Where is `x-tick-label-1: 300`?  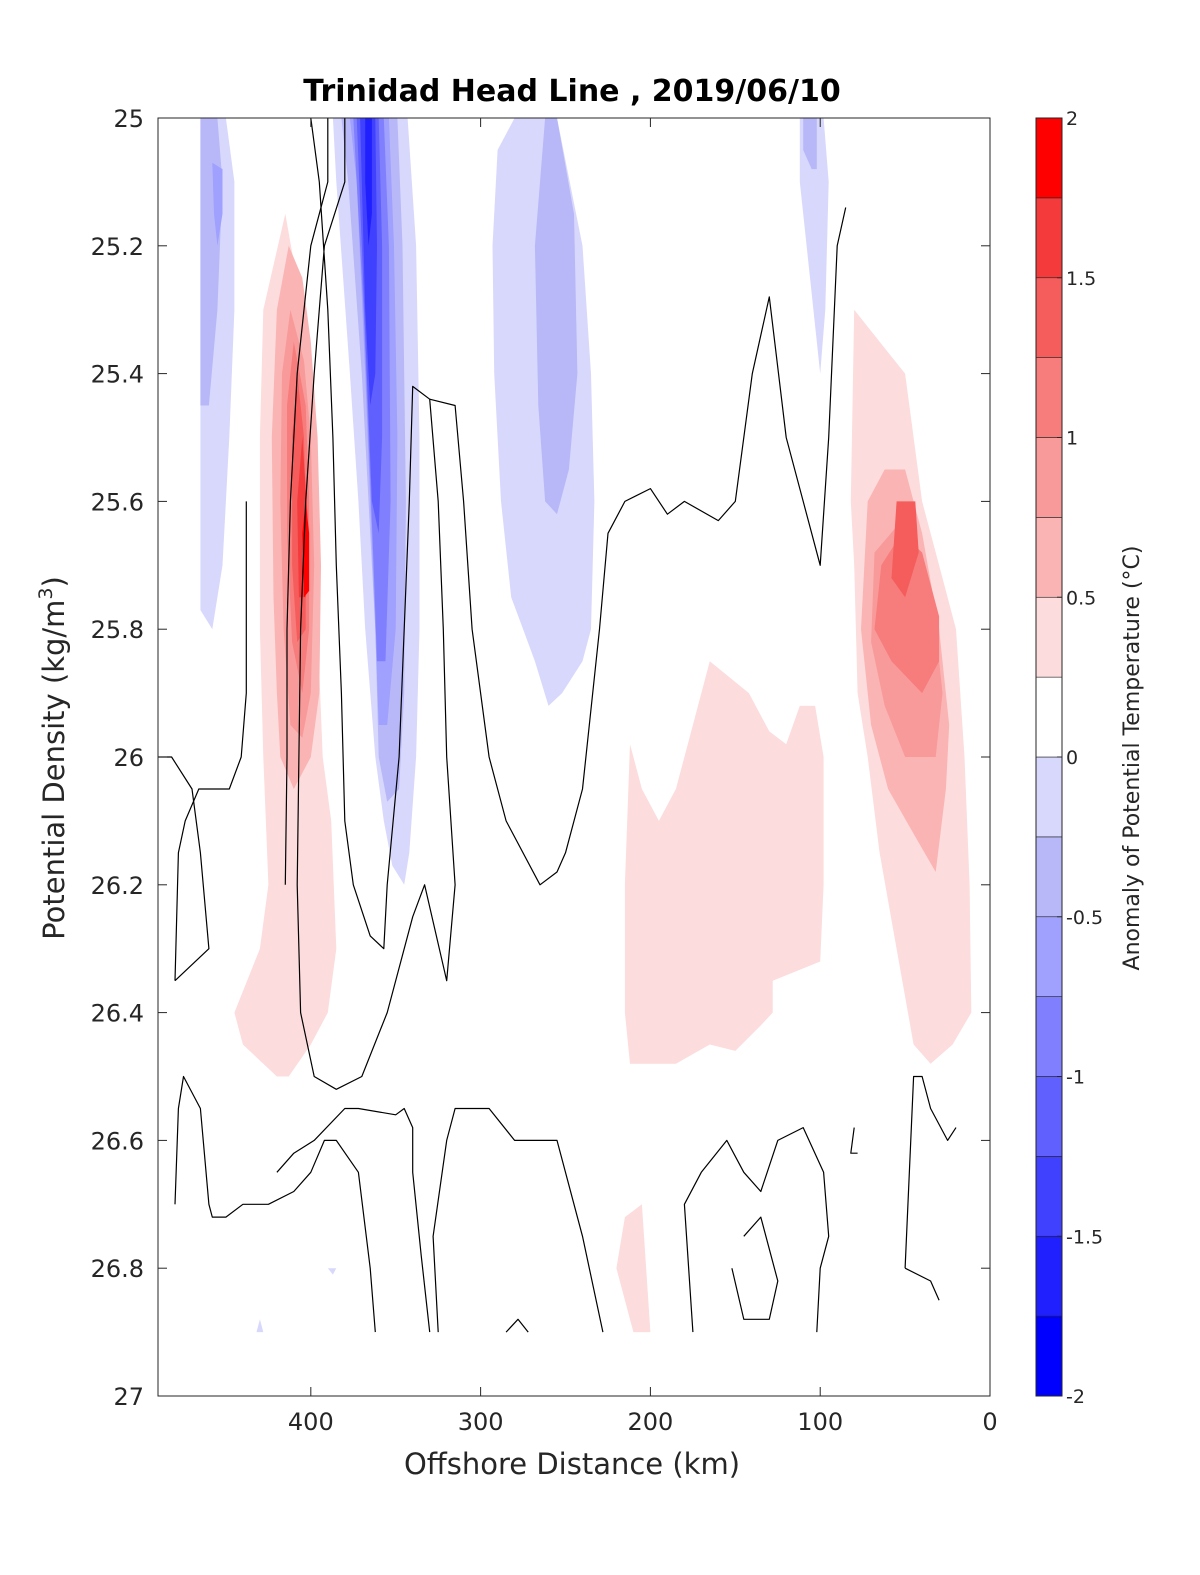
x-tick-label-1: 300 is located at coordinates (481, 1422).